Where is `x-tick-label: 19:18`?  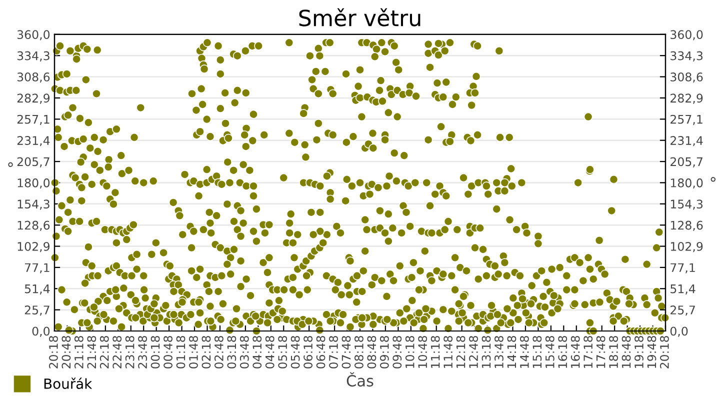 x-tick-label: 19:18 is located at coordinates (639, 352).